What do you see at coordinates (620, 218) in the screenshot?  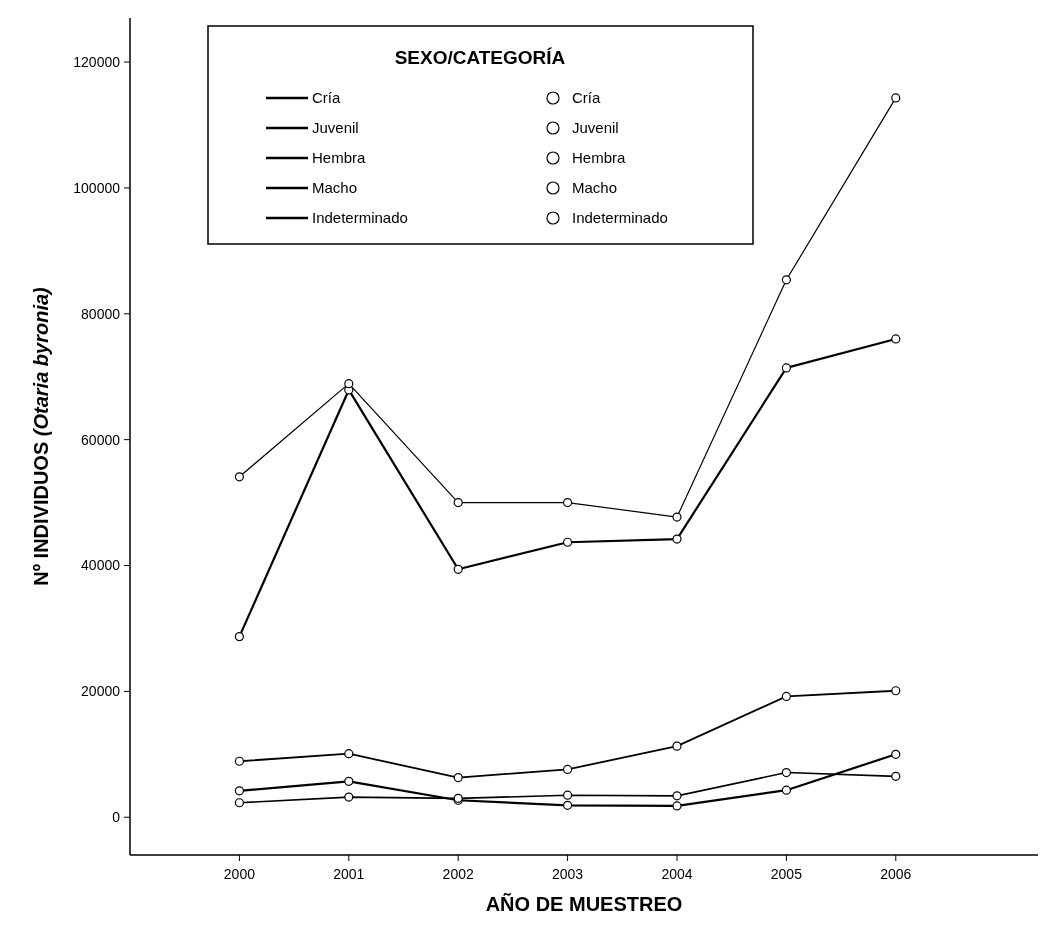 I see `text: Indeterminado` at bounding box center [620, 218].